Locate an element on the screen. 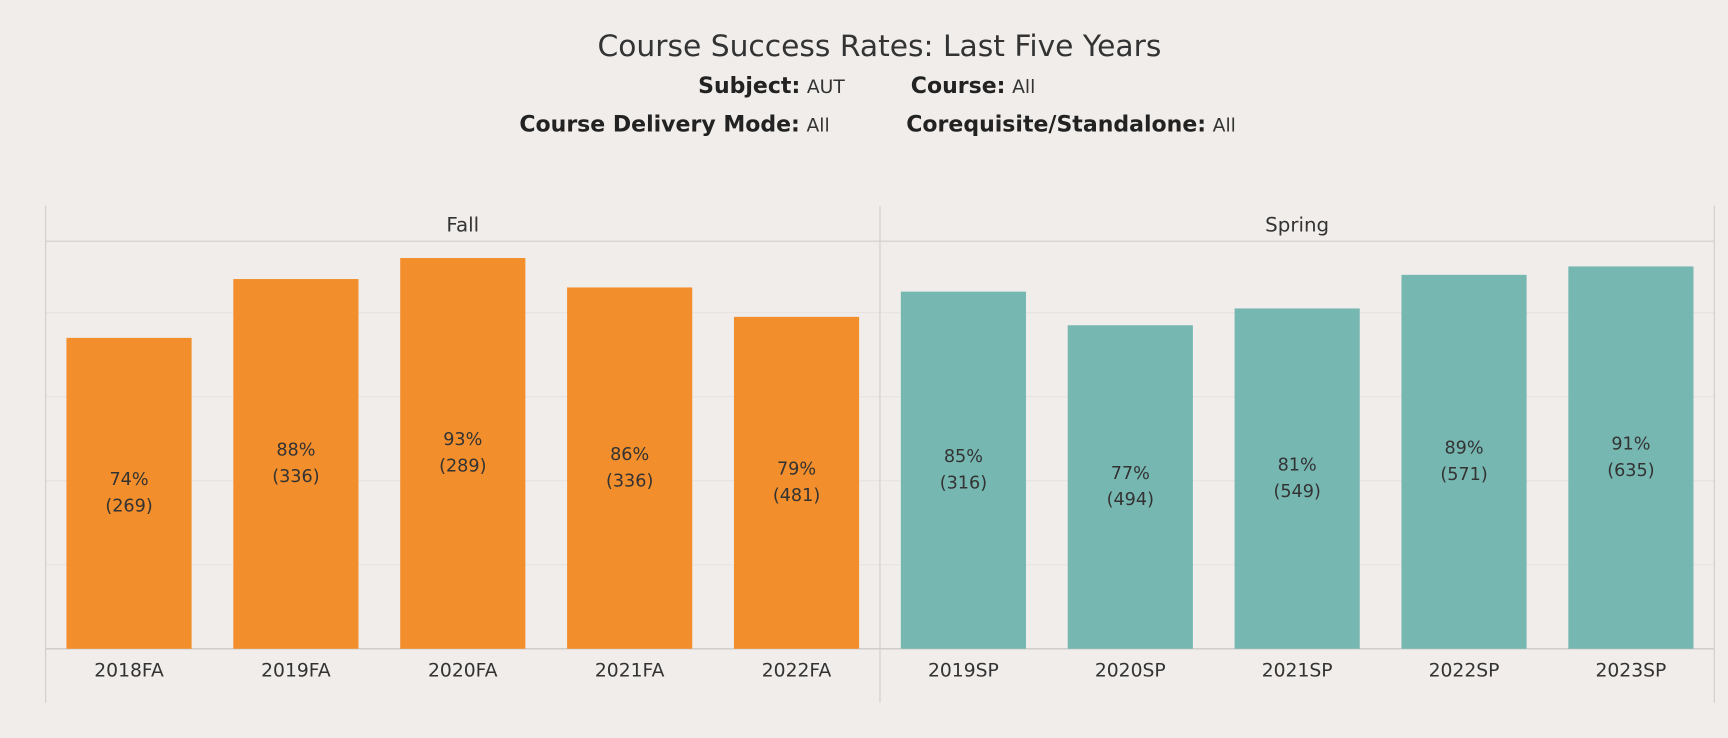 Image resolution: width=1728 pixels, height=738 pixels. panel-header: Fall is located at coordinates (462, 224).